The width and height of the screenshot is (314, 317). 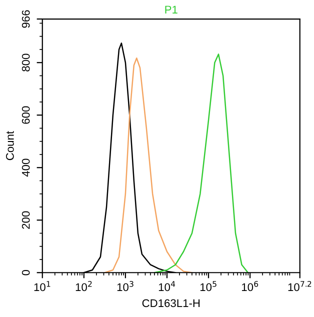 What do you see at coordinates (167, 286) in the screenshot?
I see `x-tick-label: 10$^{4}$` at bounding box center [167, 286].